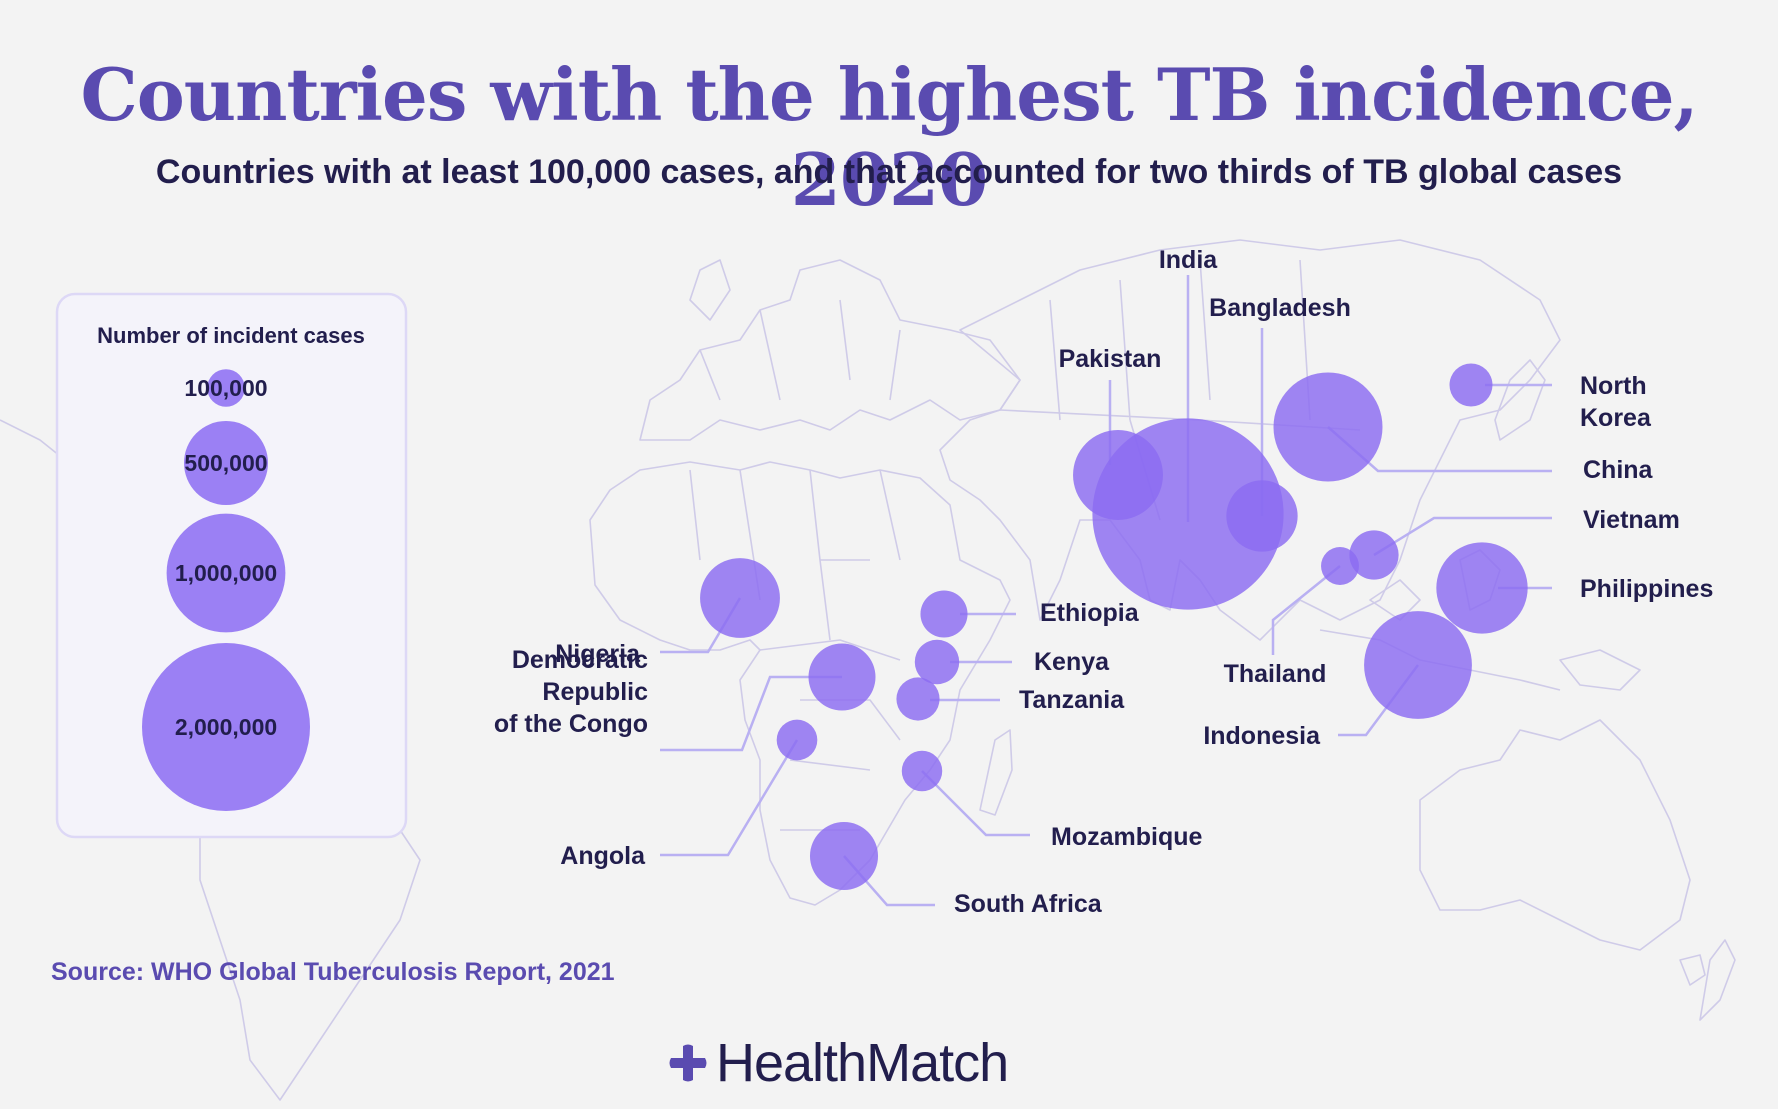  Describe the element at coordinates (1618, 470) in the screenshot. I see `label-china: China` at that location.